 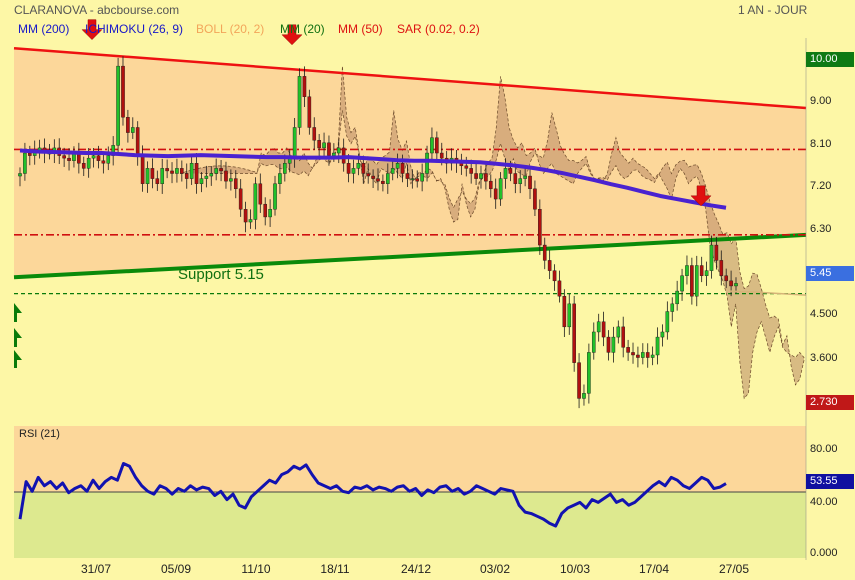 What do you see at coordinates (39, 434) in the screenshot?
I see `rsi-title: RSI (21)` at bounding box center [39, 434].